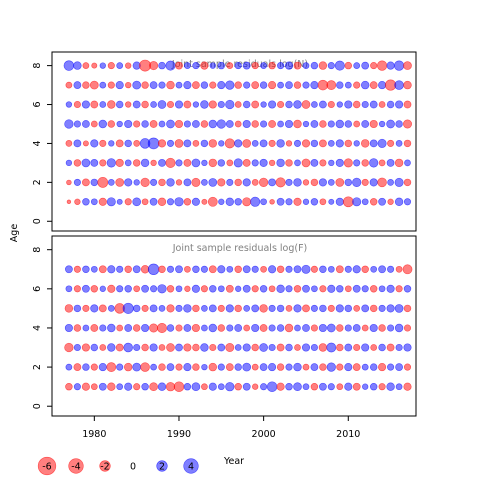  Describe the element at coordinates (280, 288) in the screenshot. I see `bubble-age-6-year-2002` at that location.